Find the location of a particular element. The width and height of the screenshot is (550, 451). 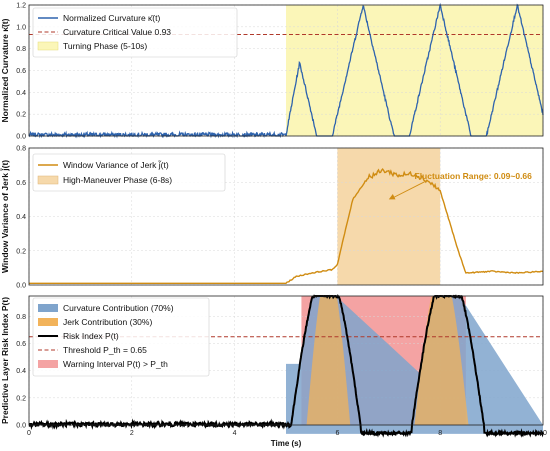

legend-swatch-jerk-contrib is located at coordinates (48, 322).